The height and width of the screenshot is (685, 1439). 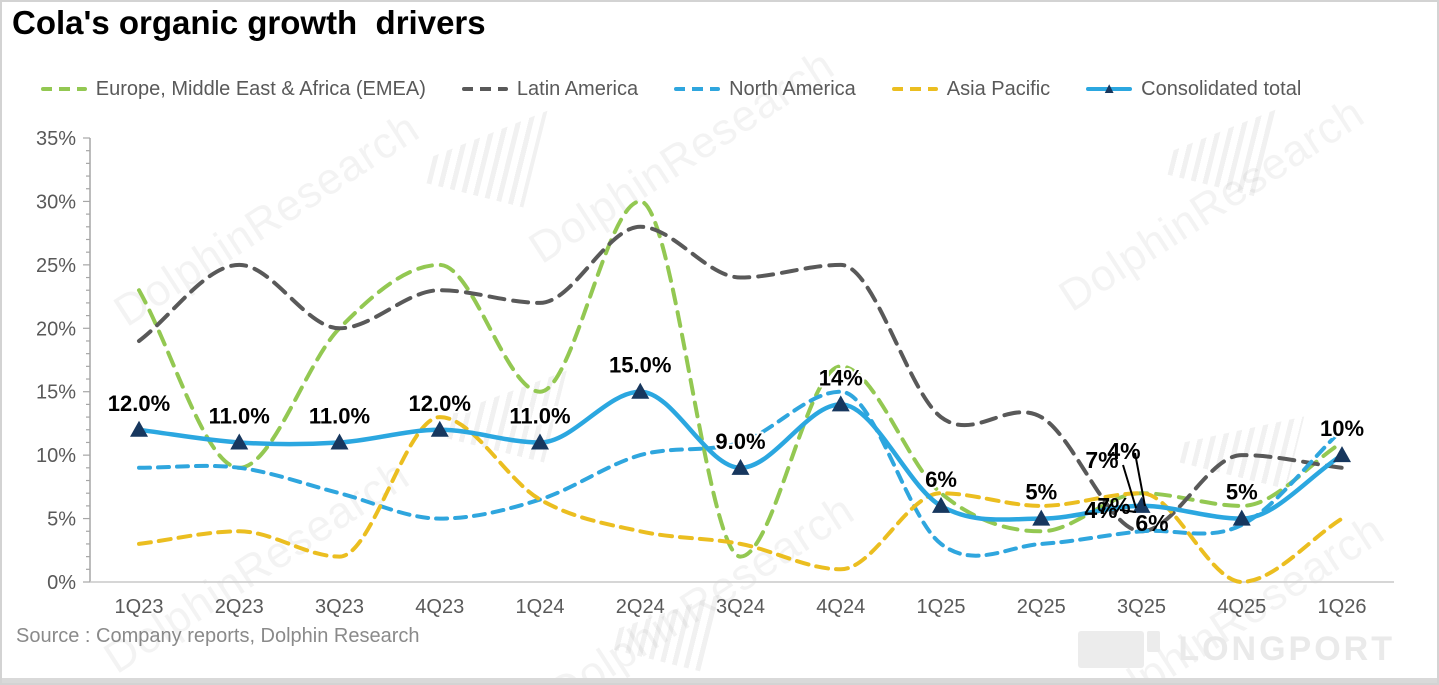 I want to click on x-tick-label: 3Q25, so click(x=1141, y=607).